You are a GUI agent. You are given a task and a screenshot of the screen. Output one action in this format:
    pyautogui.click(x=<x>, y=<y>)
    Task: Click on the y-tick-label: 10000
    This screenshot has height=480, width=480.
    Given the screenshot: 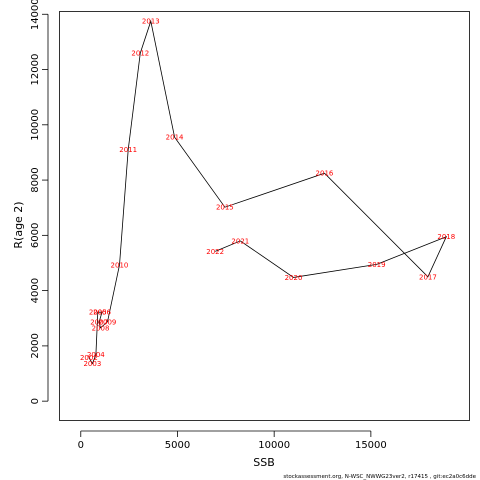 What is the action you would take?
    pyautogui.click(x=35, y=125)
    